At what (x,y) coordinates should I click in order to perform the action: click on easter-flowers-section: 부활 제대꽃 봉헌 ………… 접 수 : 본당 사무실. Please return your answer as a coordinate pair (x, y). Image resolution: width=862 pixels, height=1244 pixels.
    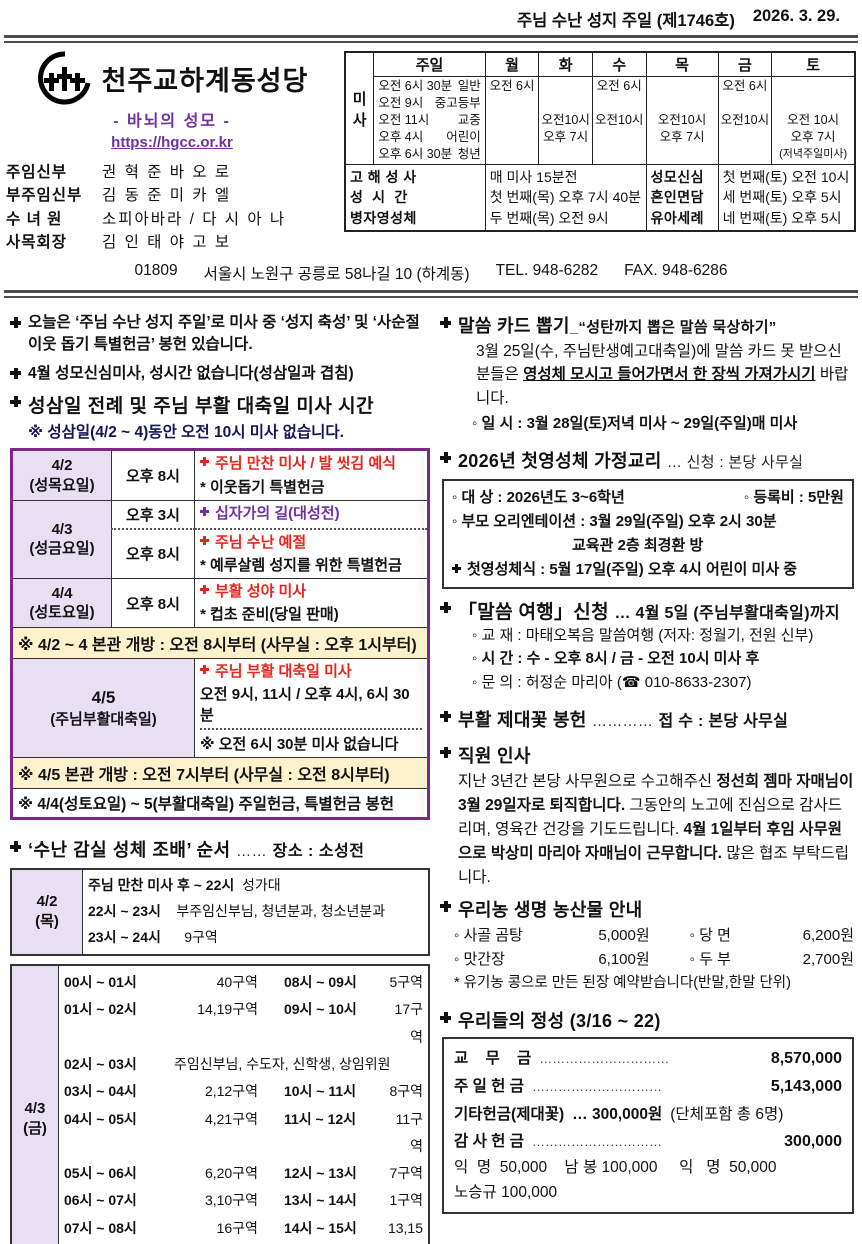
    Looking at the image, I should click on (647, 719).